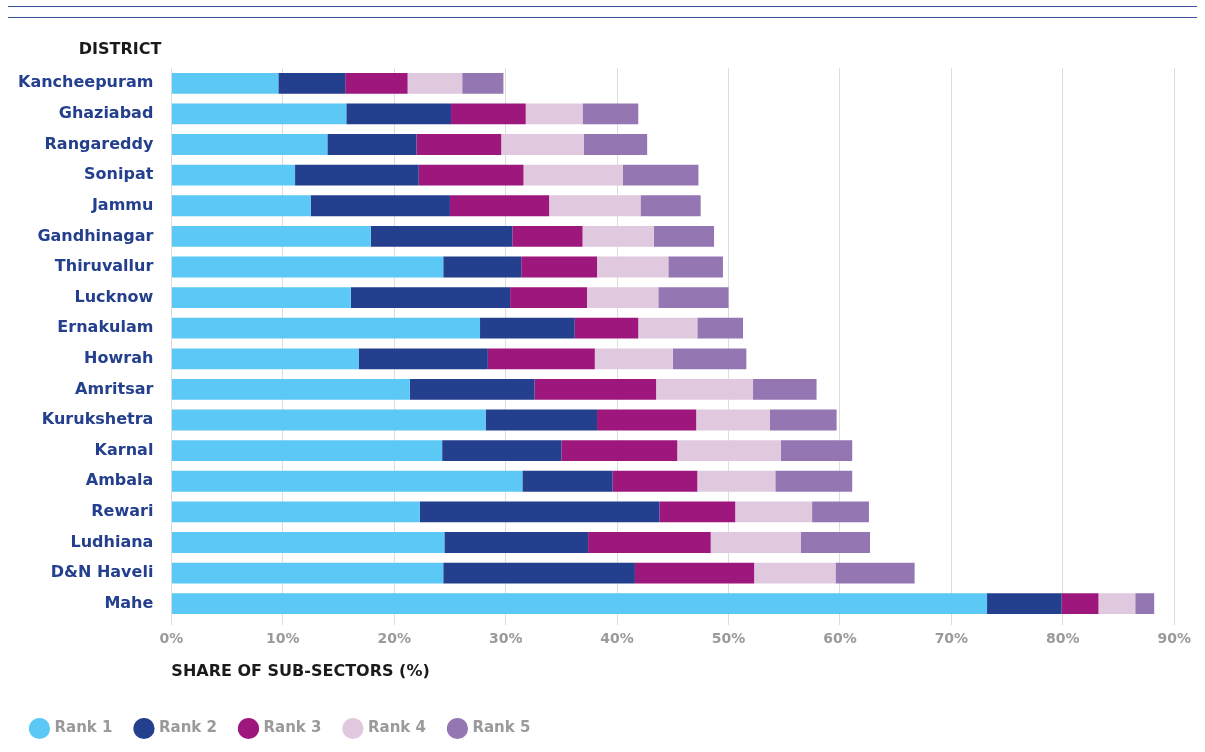  What do you see at coordinates (104, 266) in the screenshot?
I see `y-tick-label: Thiruvallur` at bounding box center [104, 266].